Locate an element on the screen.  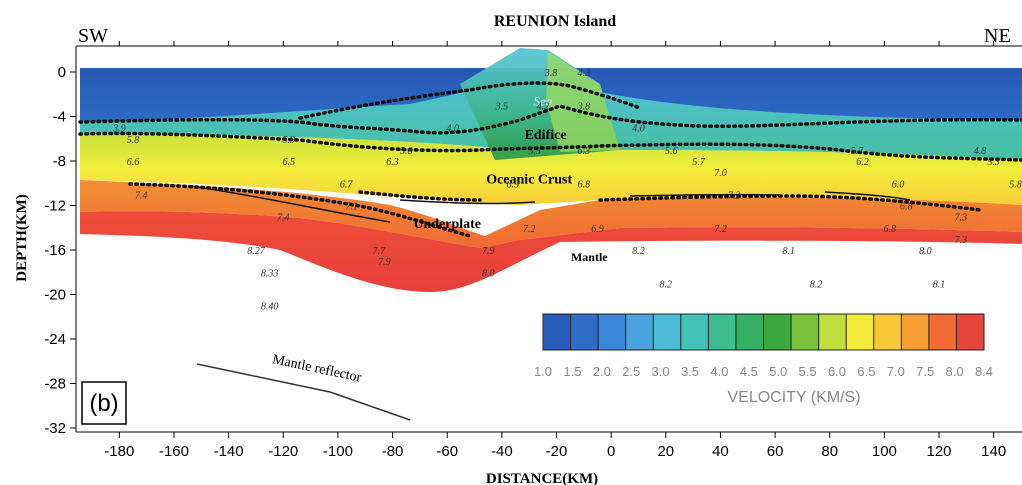
x-ticks-top is located at coordinates (556, 43).